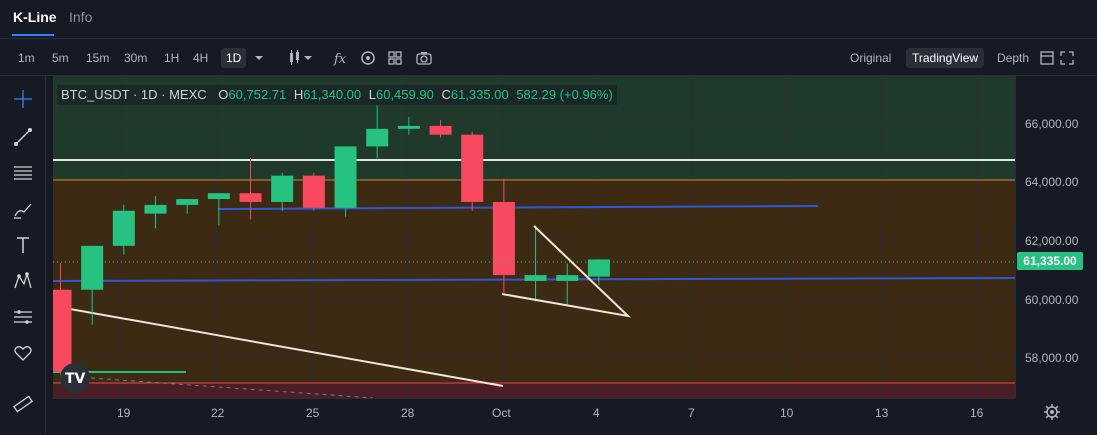  What do you see at coordinates (136, 58) in the screenshot?
I see `interval-30m: 30m` at bounding box center [136, 58].